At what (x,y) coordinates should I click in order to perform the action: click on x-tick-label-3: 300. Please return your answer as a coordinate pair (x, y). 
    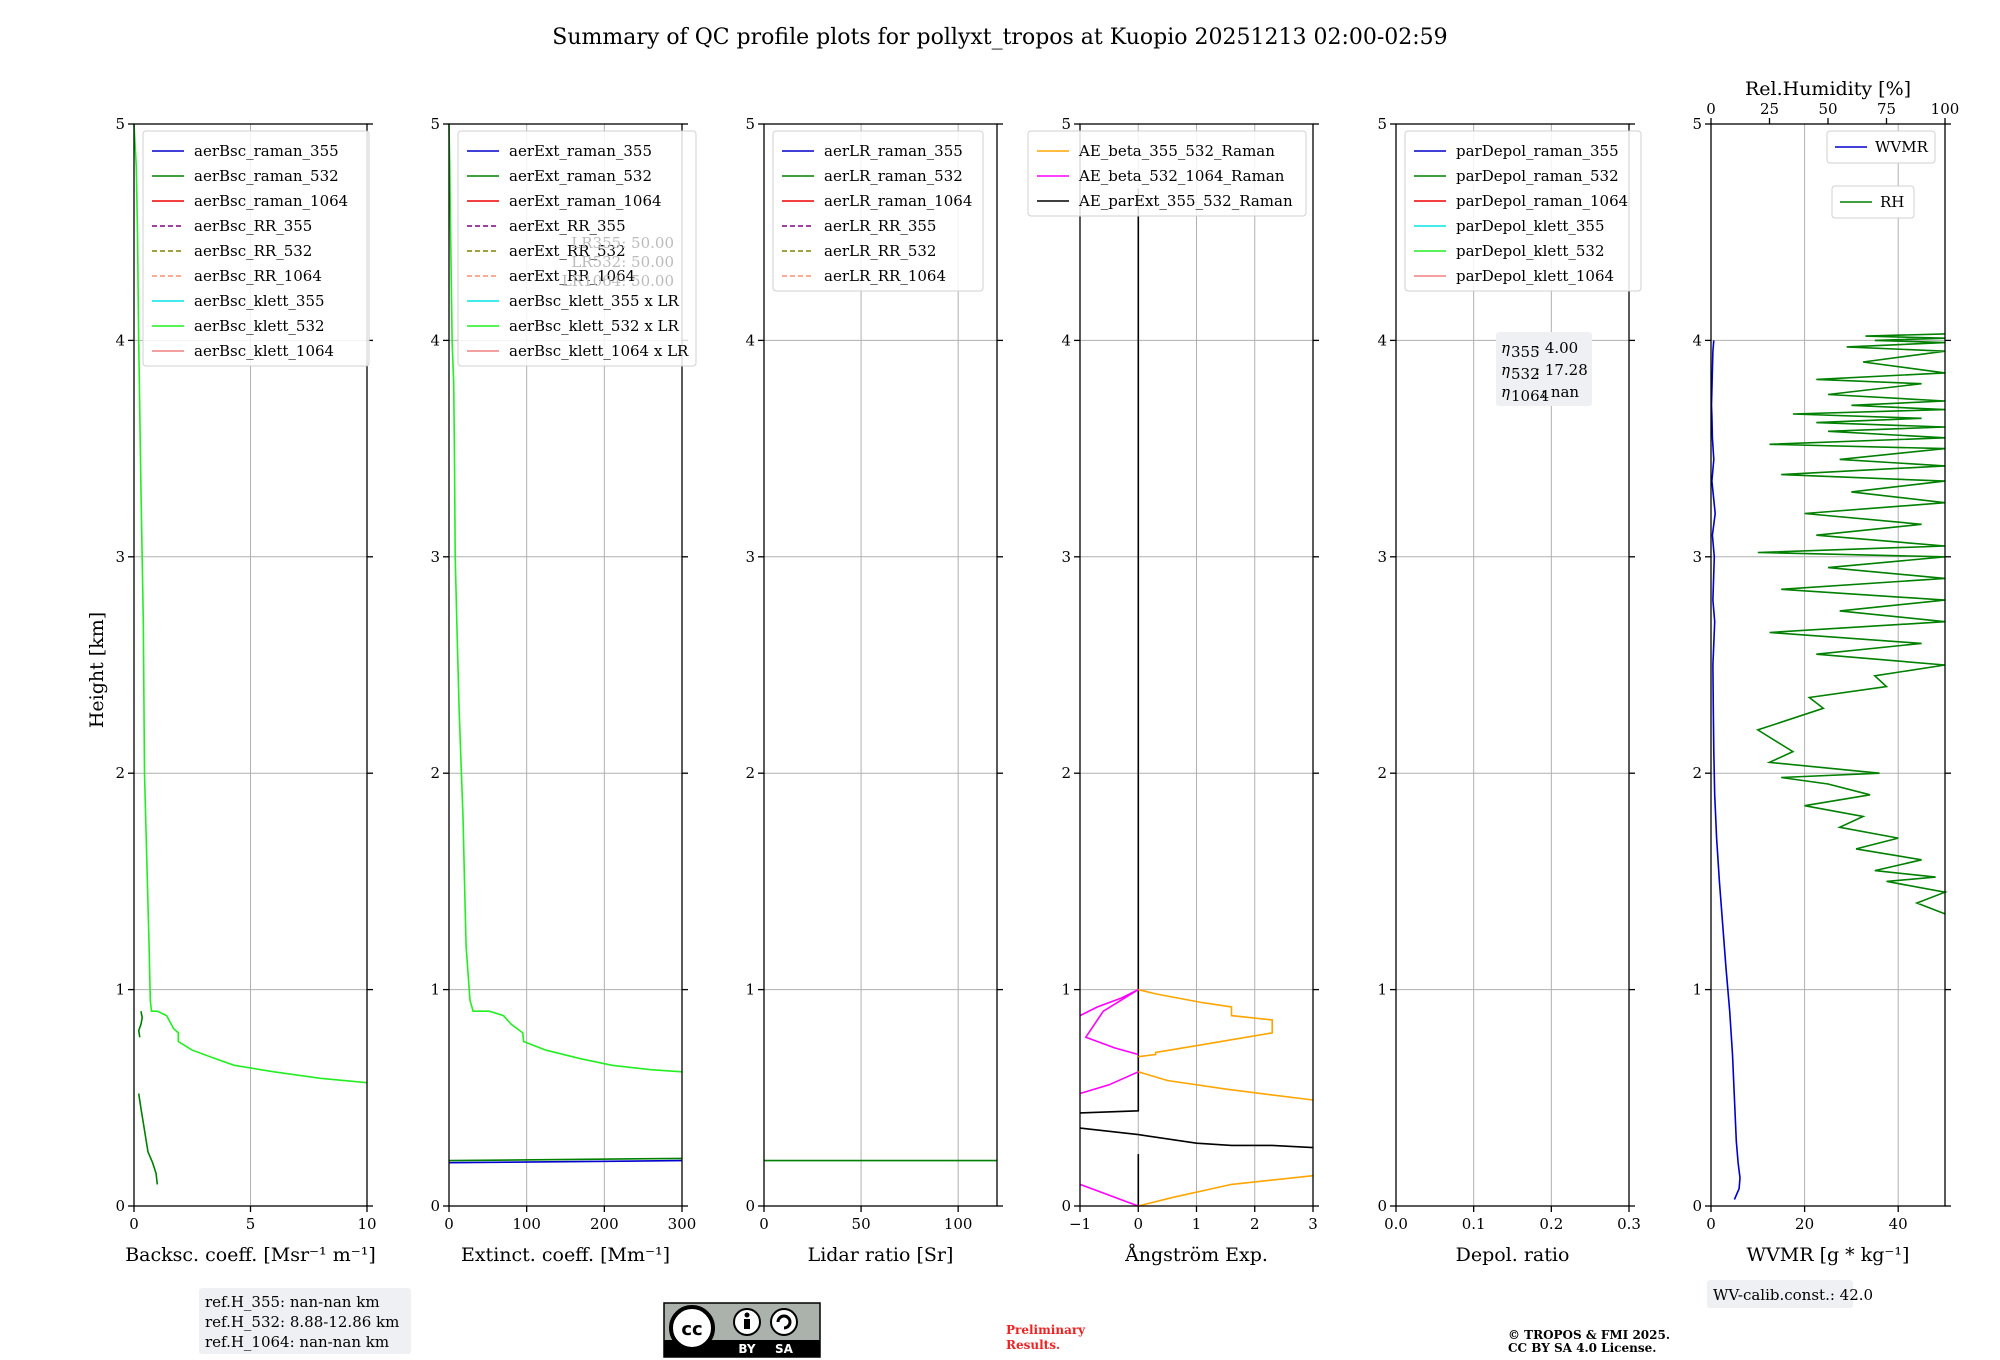
    Looking at the image, I should click on (682, 1224).